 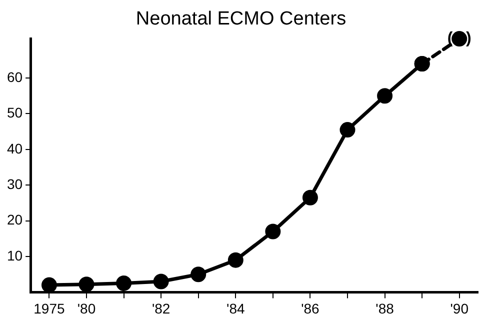 I want to click on x-tick-label: '86, so click(x=310, y=308).